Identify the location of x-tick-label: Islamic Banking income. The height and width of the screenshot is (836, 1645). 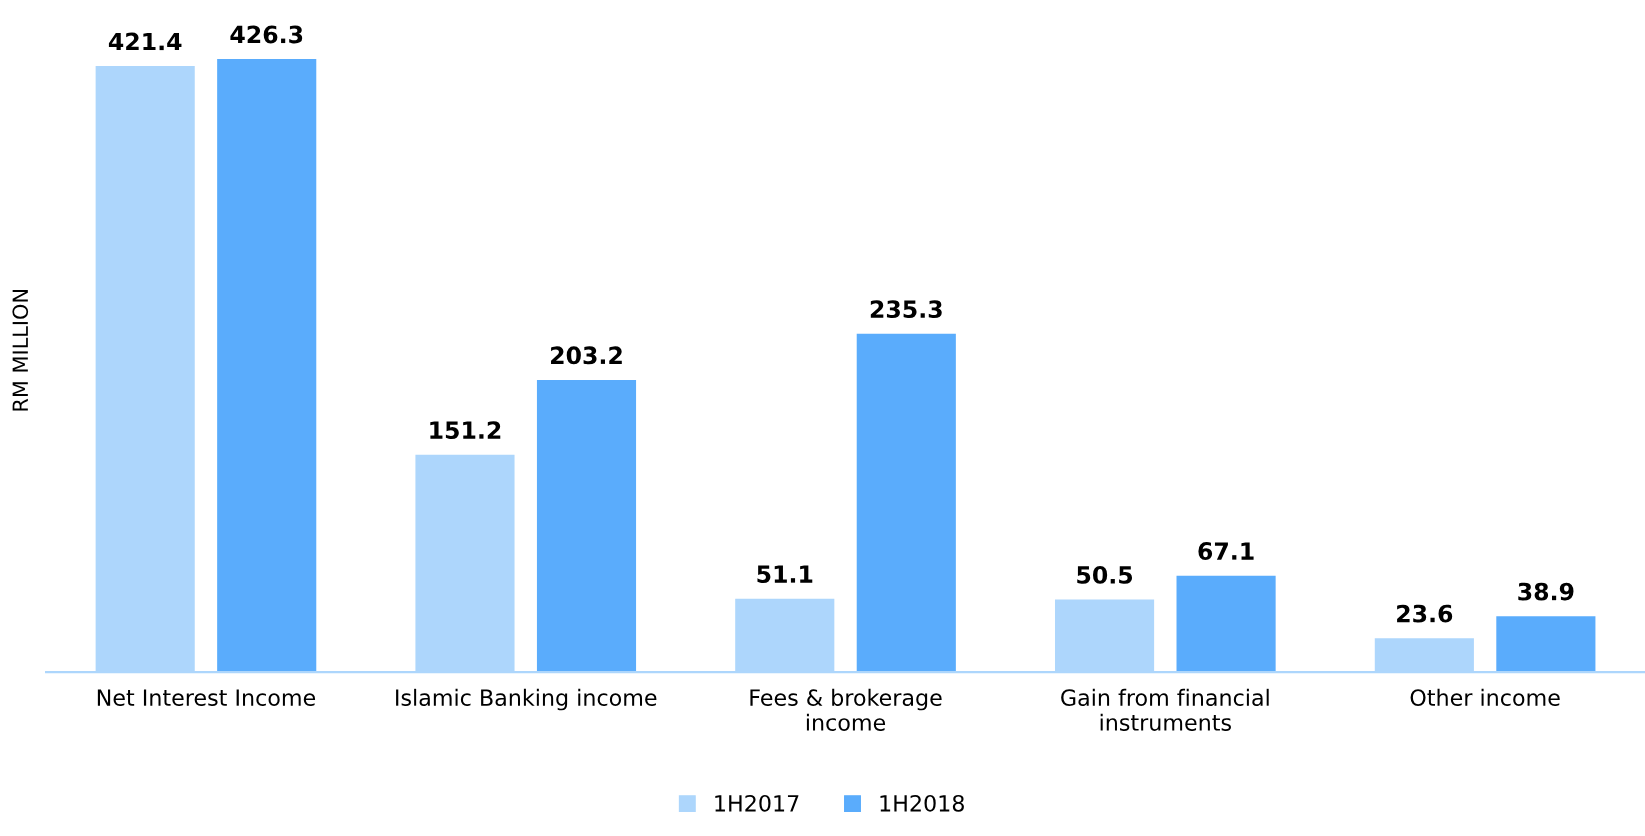
(526, 699).